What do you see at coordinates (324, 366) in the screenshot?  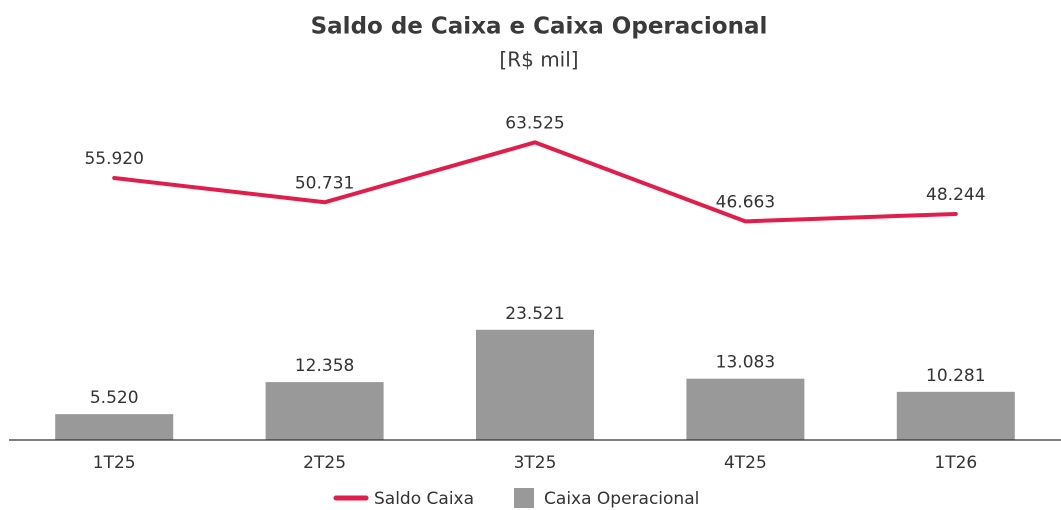 I see `data-label: 12.358` at bounding box center [324, 366].